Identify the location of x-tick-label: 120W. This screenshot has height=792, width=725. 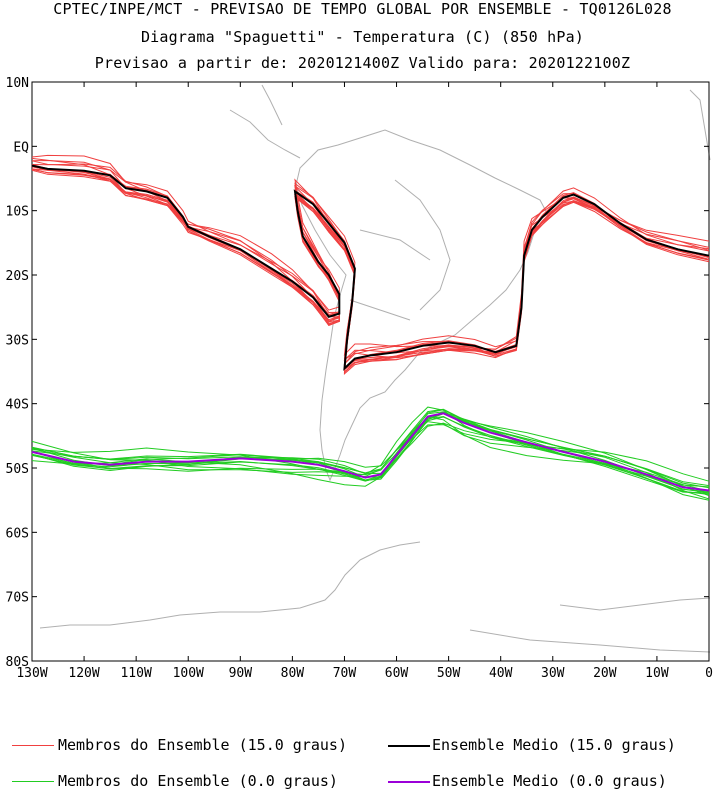
(83, 673).